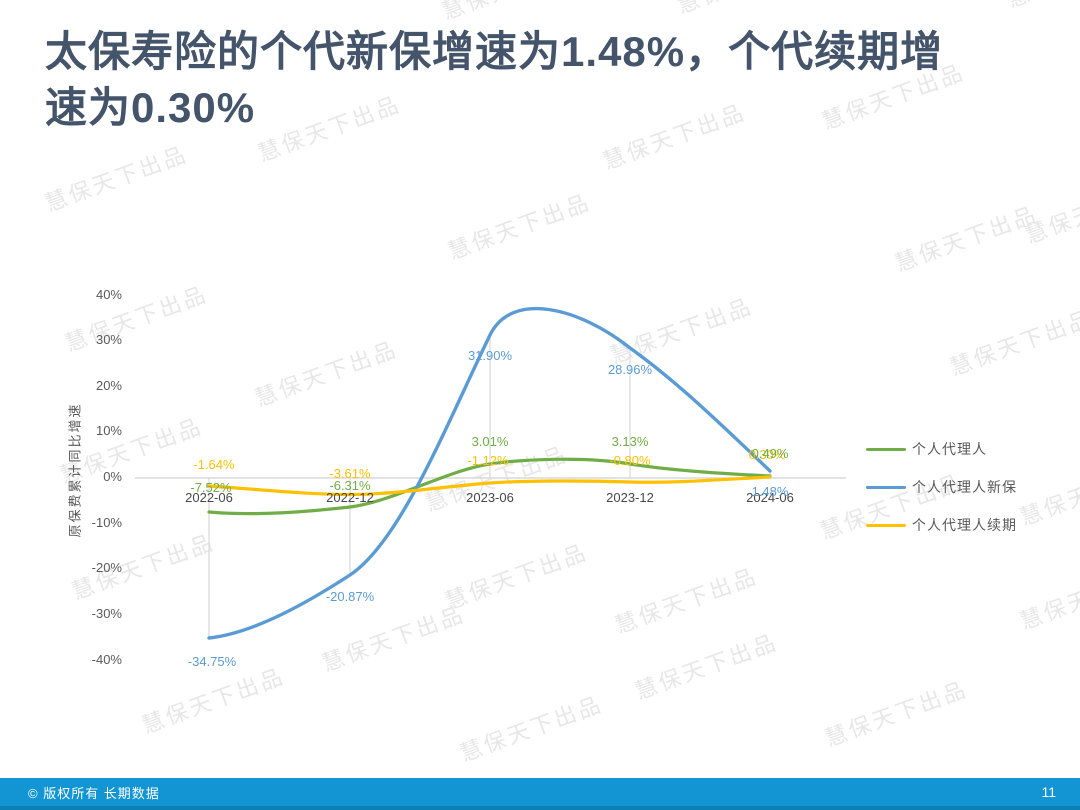 Image resolution: width=1080 pixels, height=810 pixels. I want to click on data-label: -6.31%, so click(350, 485).